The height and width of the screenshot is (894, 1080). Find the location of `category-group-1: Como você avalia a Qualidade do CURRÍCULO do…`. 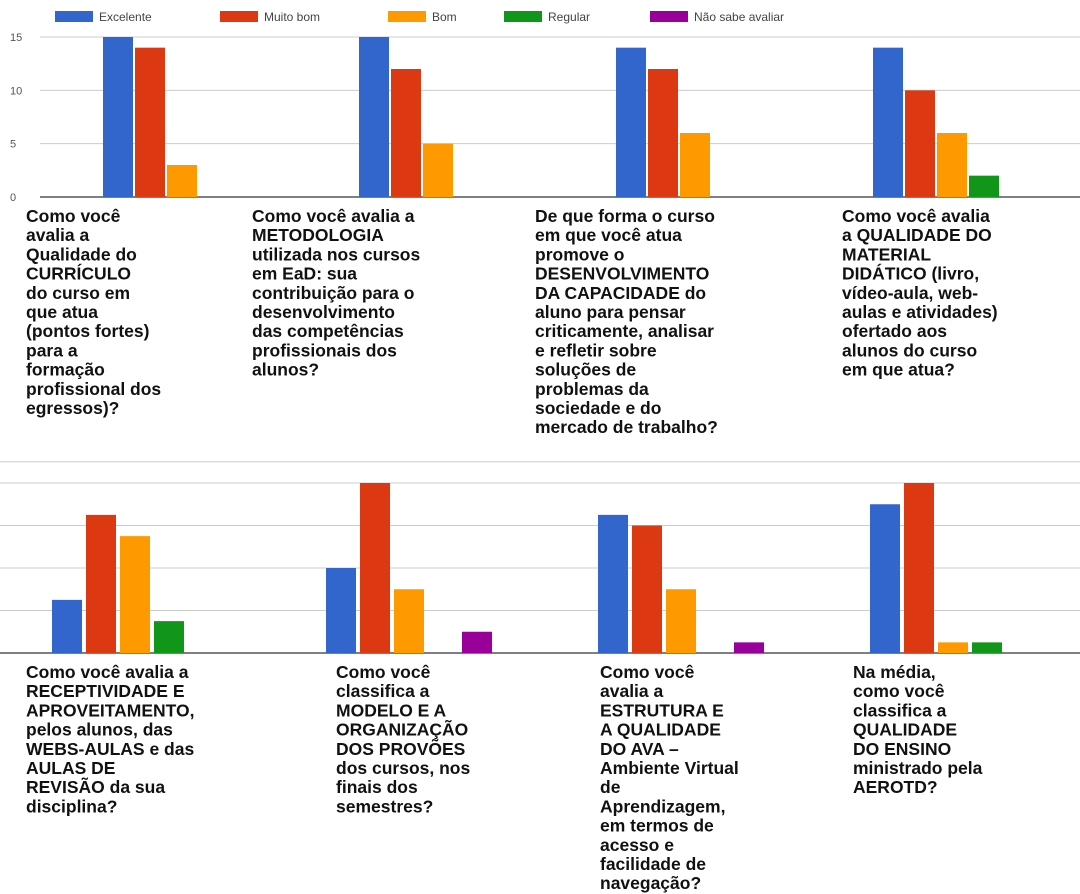

category-group-1: Como você avalia a Qualidade do CURRÍCULO do… is located at coordinates (111, 227).